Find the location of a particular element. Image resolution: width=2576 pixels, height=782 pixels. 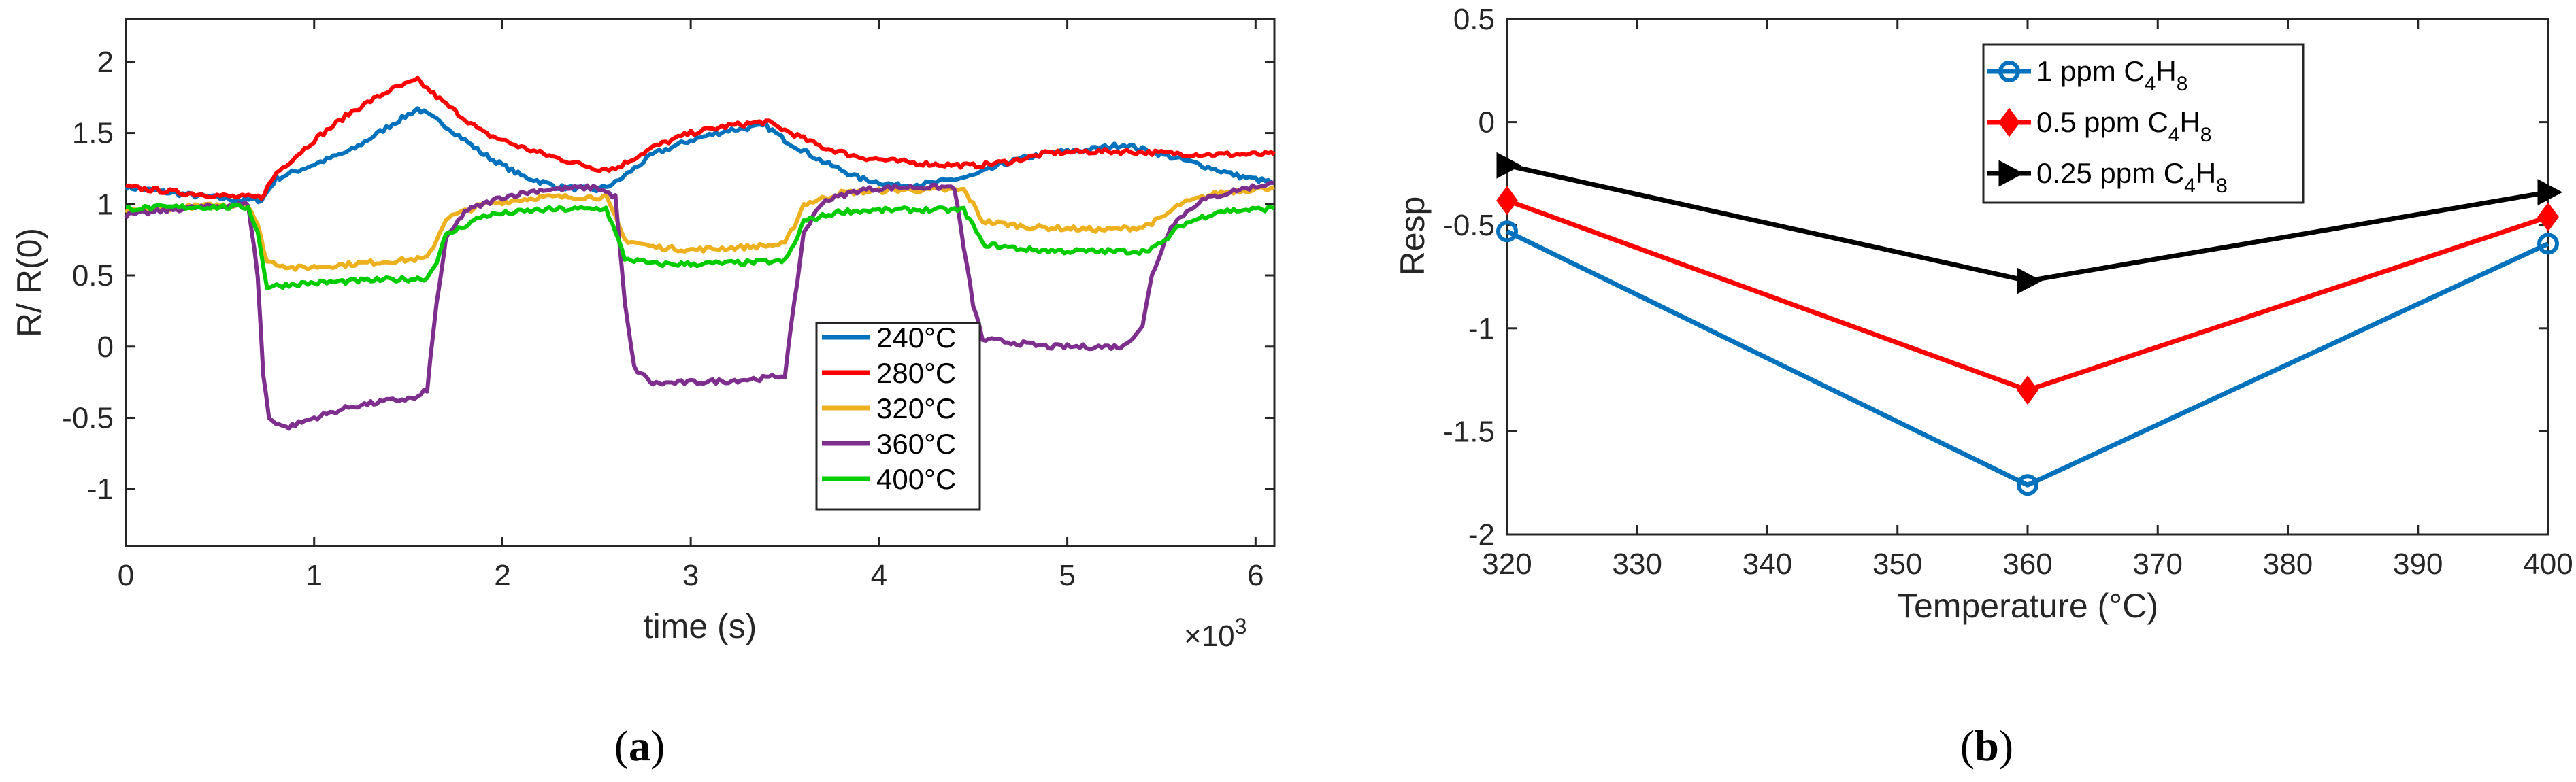

x-multiplier-base: ×10 is located at coordinates (1209, 636).